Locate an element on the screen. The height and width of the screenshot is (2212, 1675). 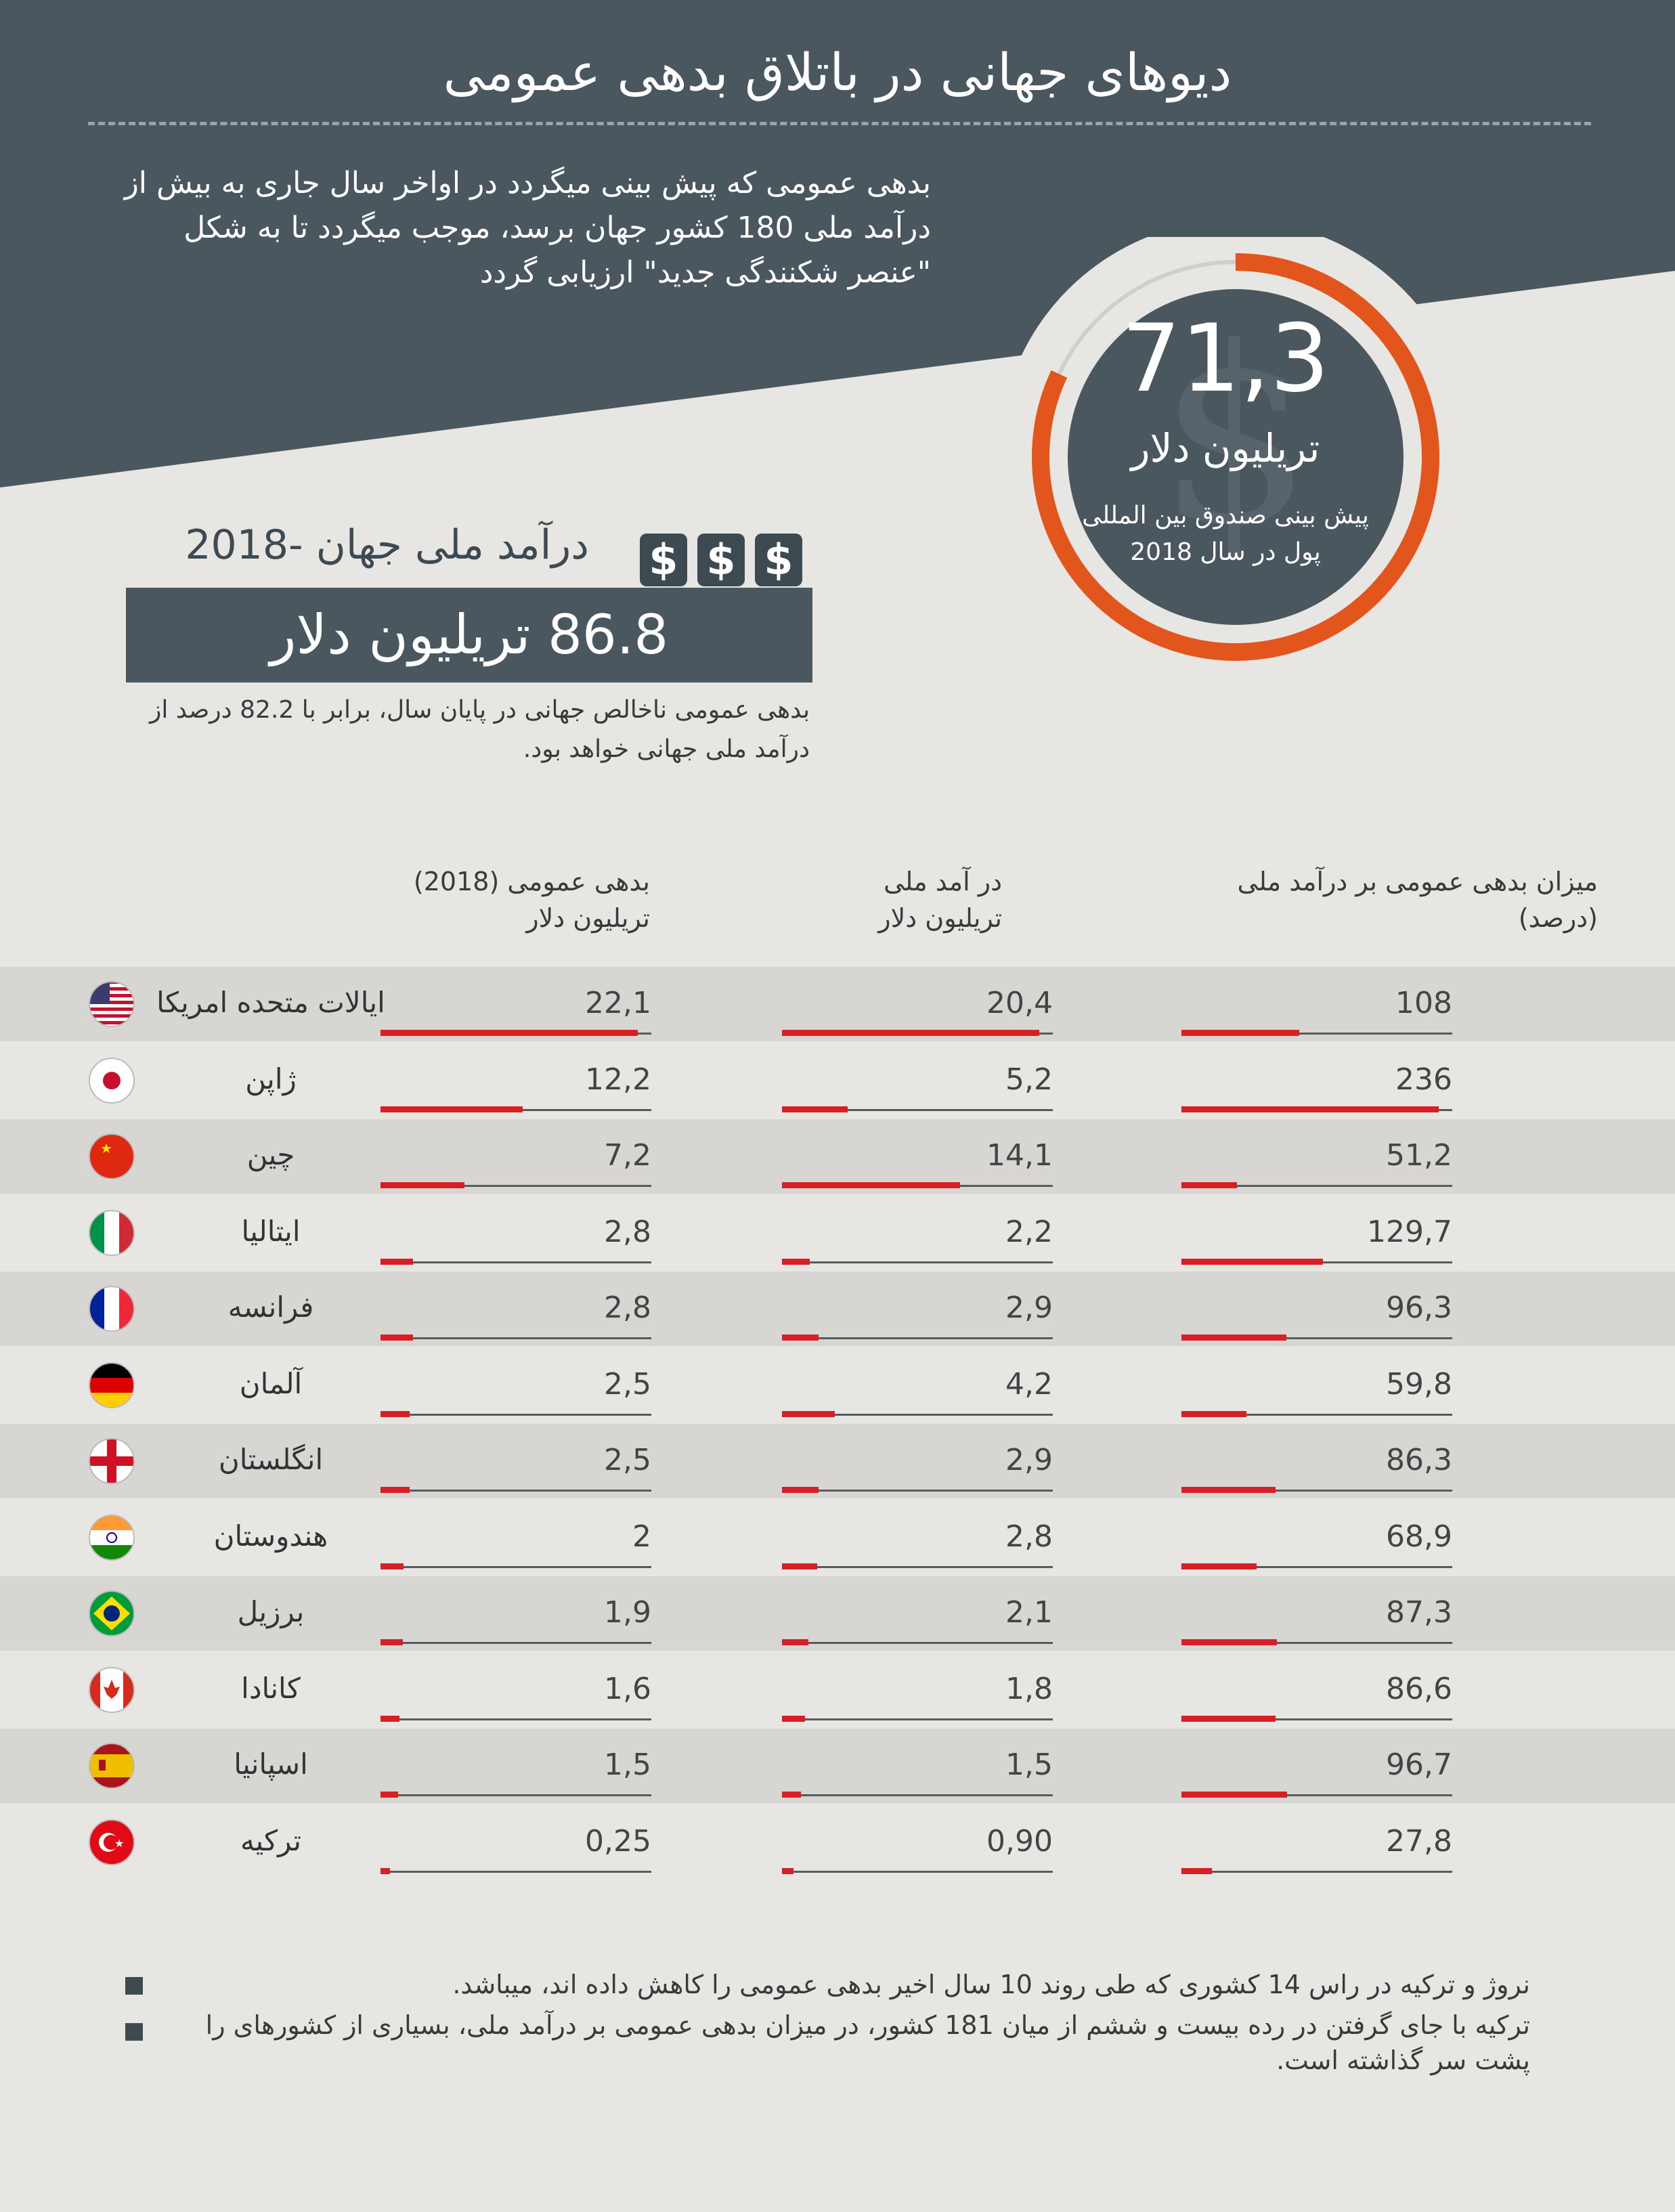
global-debt-unit: تریلیون دلار is located at coordinates (1225, 448).